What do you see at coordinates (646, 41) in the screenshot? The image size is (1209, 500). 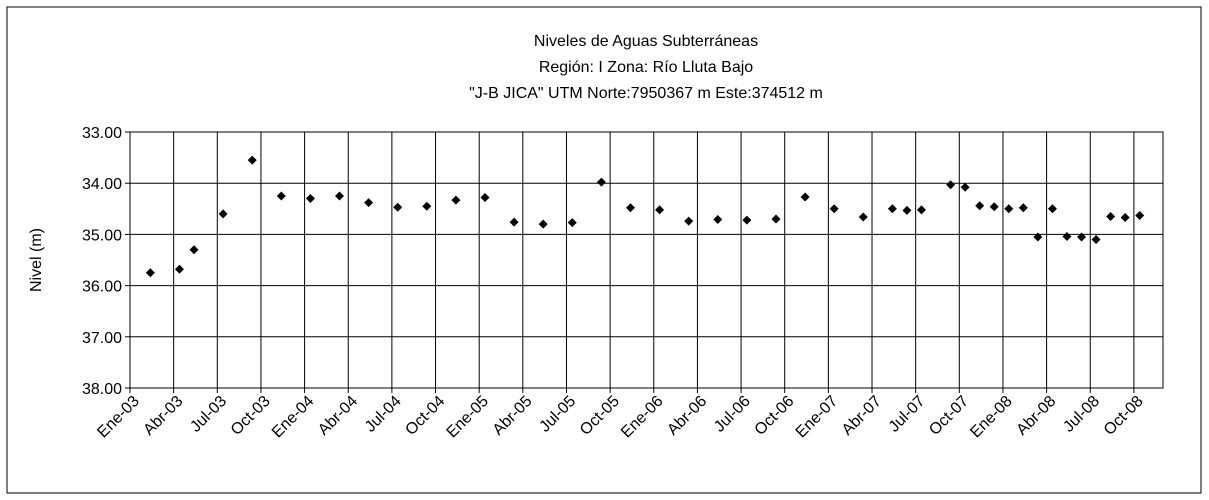 I see `chart-title: Niveles de Aguas Subterráneas` at bounding box center [646, 41].